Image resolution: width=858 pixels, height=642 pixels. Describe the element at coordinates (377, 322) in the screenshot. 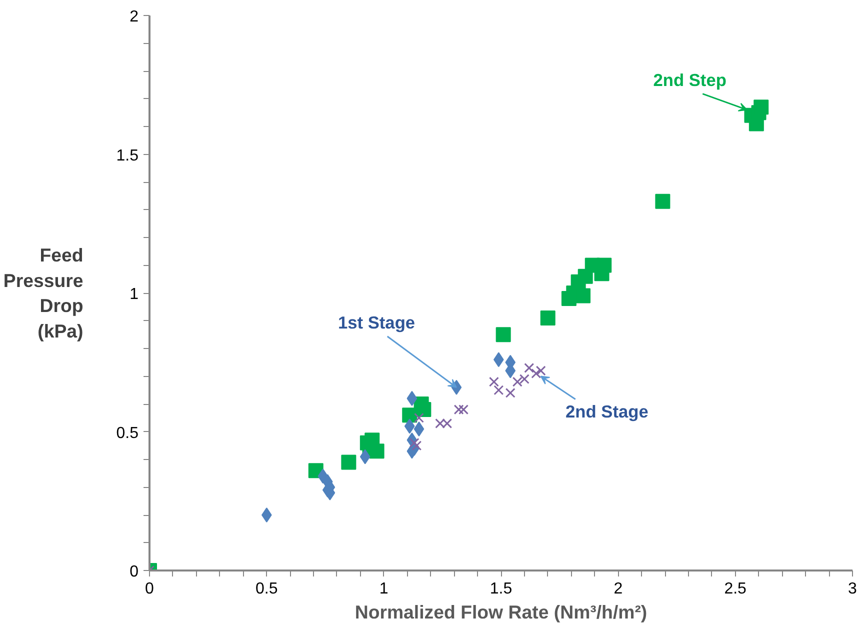

I see `annotation: 1st Stage` at that location.